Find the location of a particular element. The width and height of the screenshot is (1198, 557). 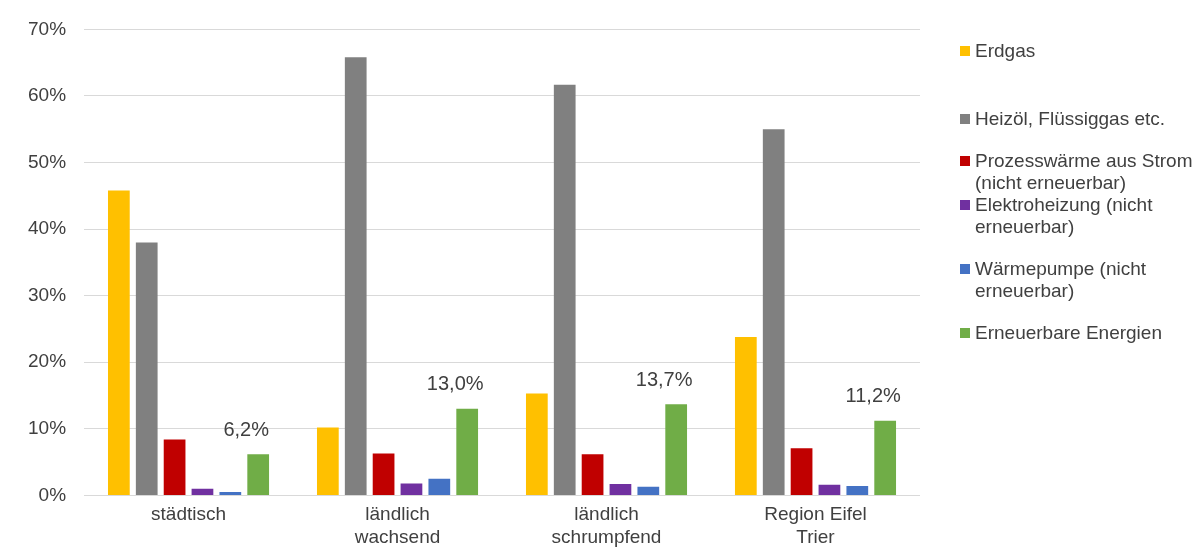

legend-label: Erneuerbare Energien is located at coordinates (1068, 333).